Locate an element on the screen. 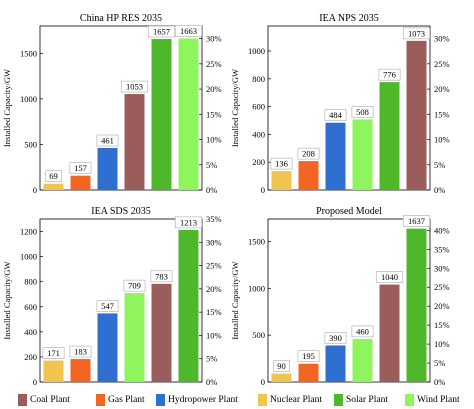 The width and height of the screenshot is (474, 409). data-label: 1073 is located at coordinates (416, 33).